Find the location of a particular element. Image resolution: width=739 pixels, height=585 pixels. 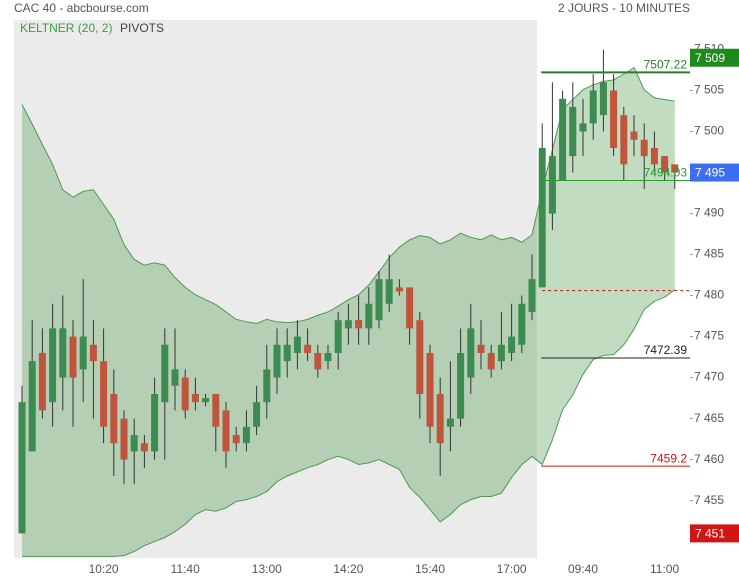

y-tick-label: 7 490 is located at coordinates (709, 213).